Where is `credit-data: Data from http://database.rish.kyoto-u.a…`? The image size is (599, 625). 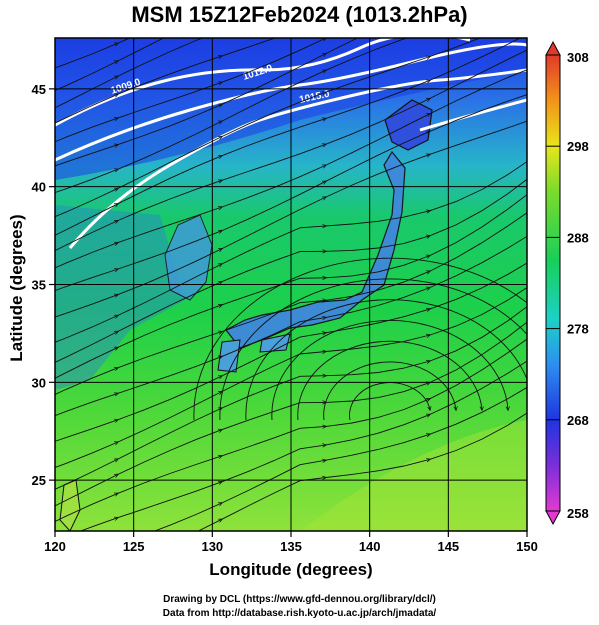
credit-data: Data from http://database.rish.kyoto-u.a… is located at coordinates (299, 613).